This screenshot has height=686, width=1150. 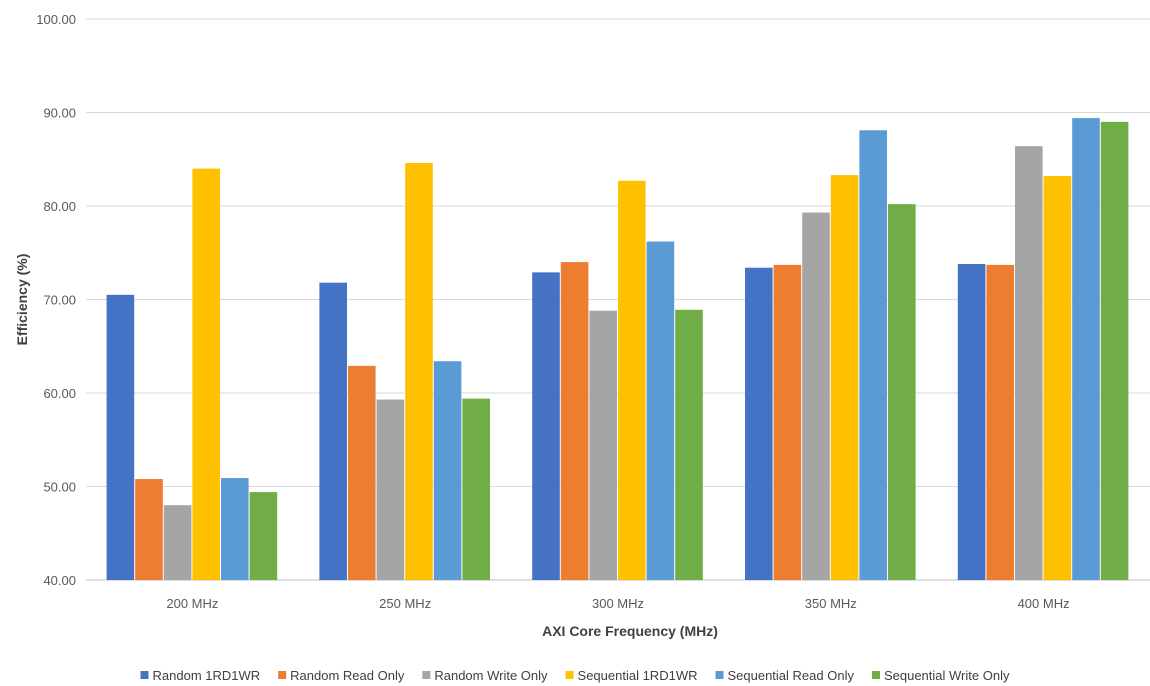 What do you see at coordinates (235, 529) in the screenshot?
I see `bar-sequential-read-only-200-mhz` at bounding box center [235, 529].